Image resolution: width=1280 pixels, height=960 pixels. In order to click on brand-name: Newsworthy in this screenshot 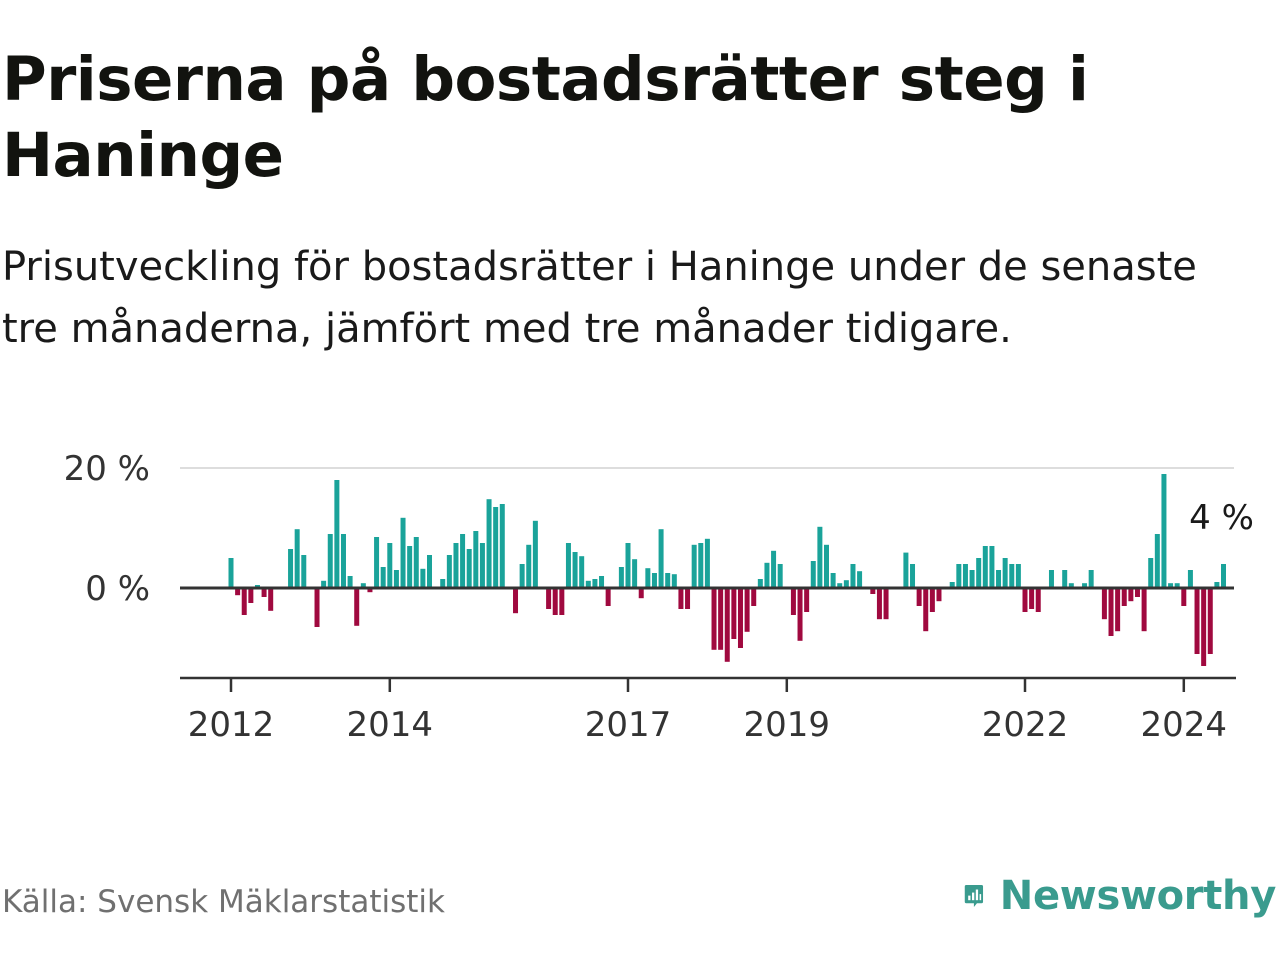, I will do `click(1138, 896)`.